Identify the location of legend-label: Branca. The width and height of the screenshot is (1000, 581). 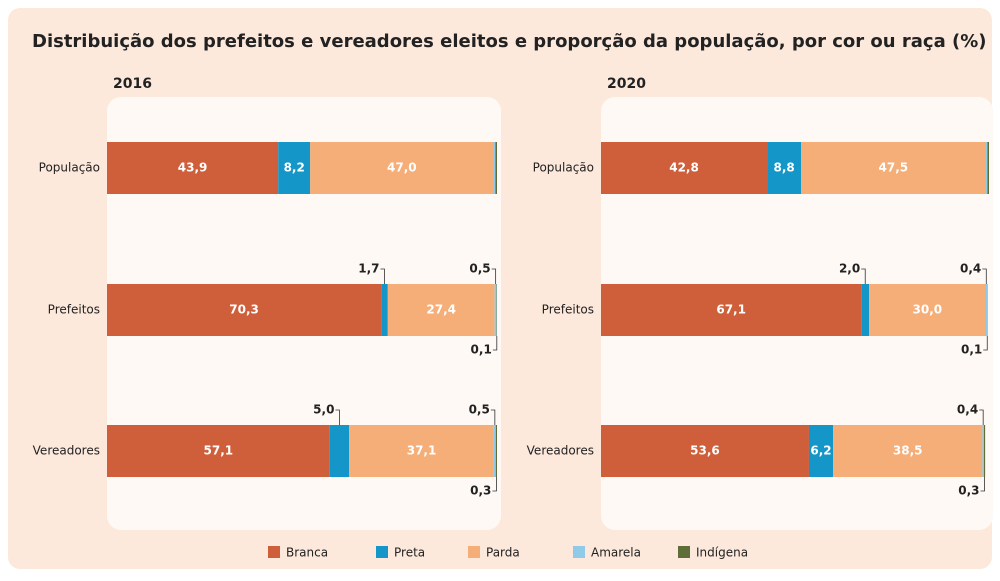
(307, 553).